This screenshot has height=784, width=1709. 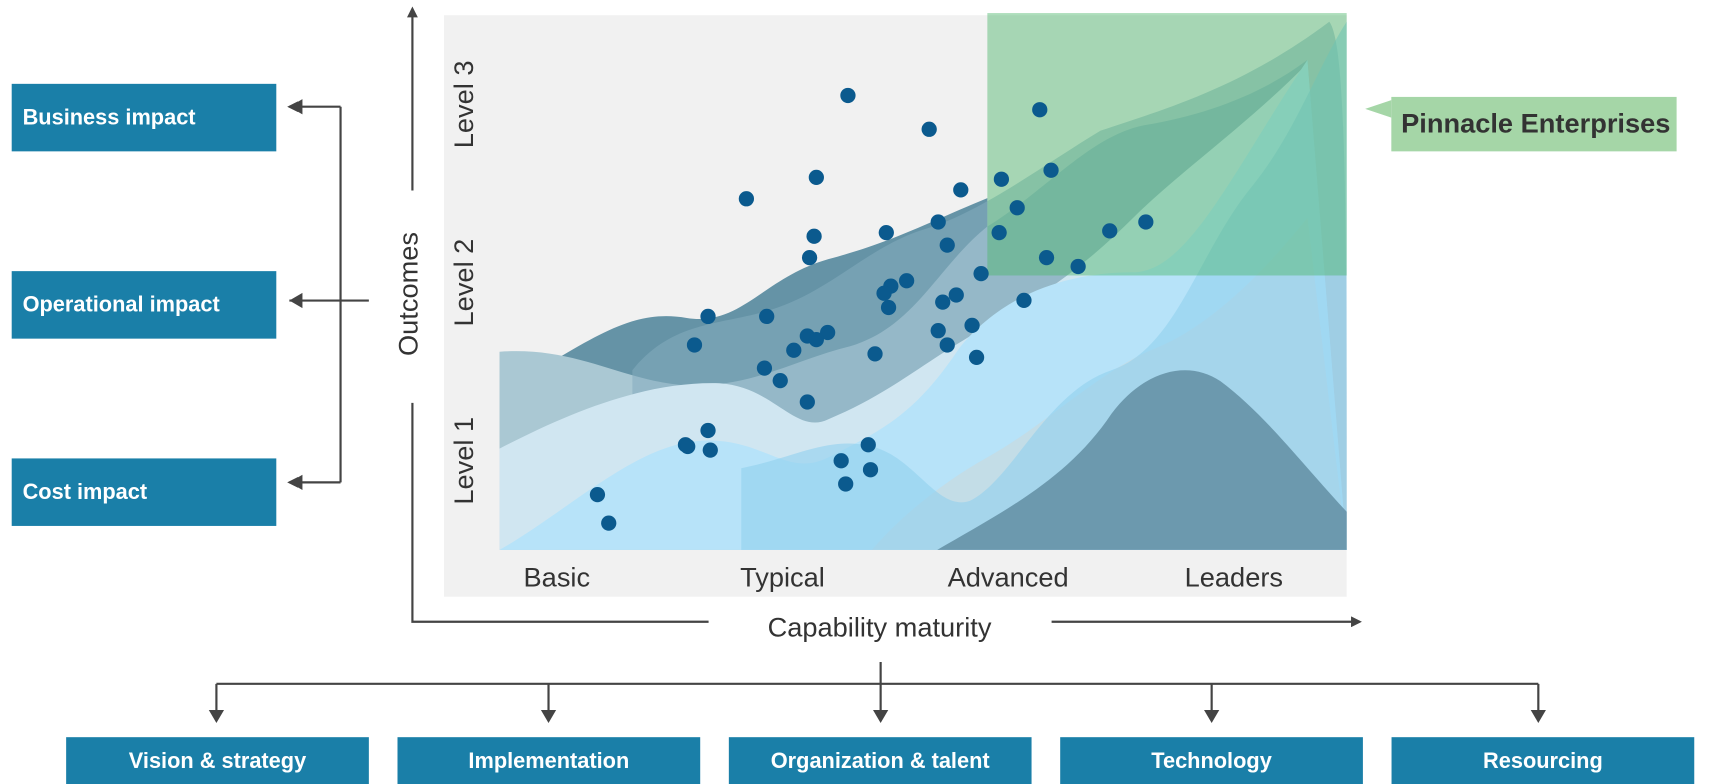 What do you see at coordinates (1378, 109) in the screenshot?
I see `callout-pointer` at bounding box center [1378, 109].